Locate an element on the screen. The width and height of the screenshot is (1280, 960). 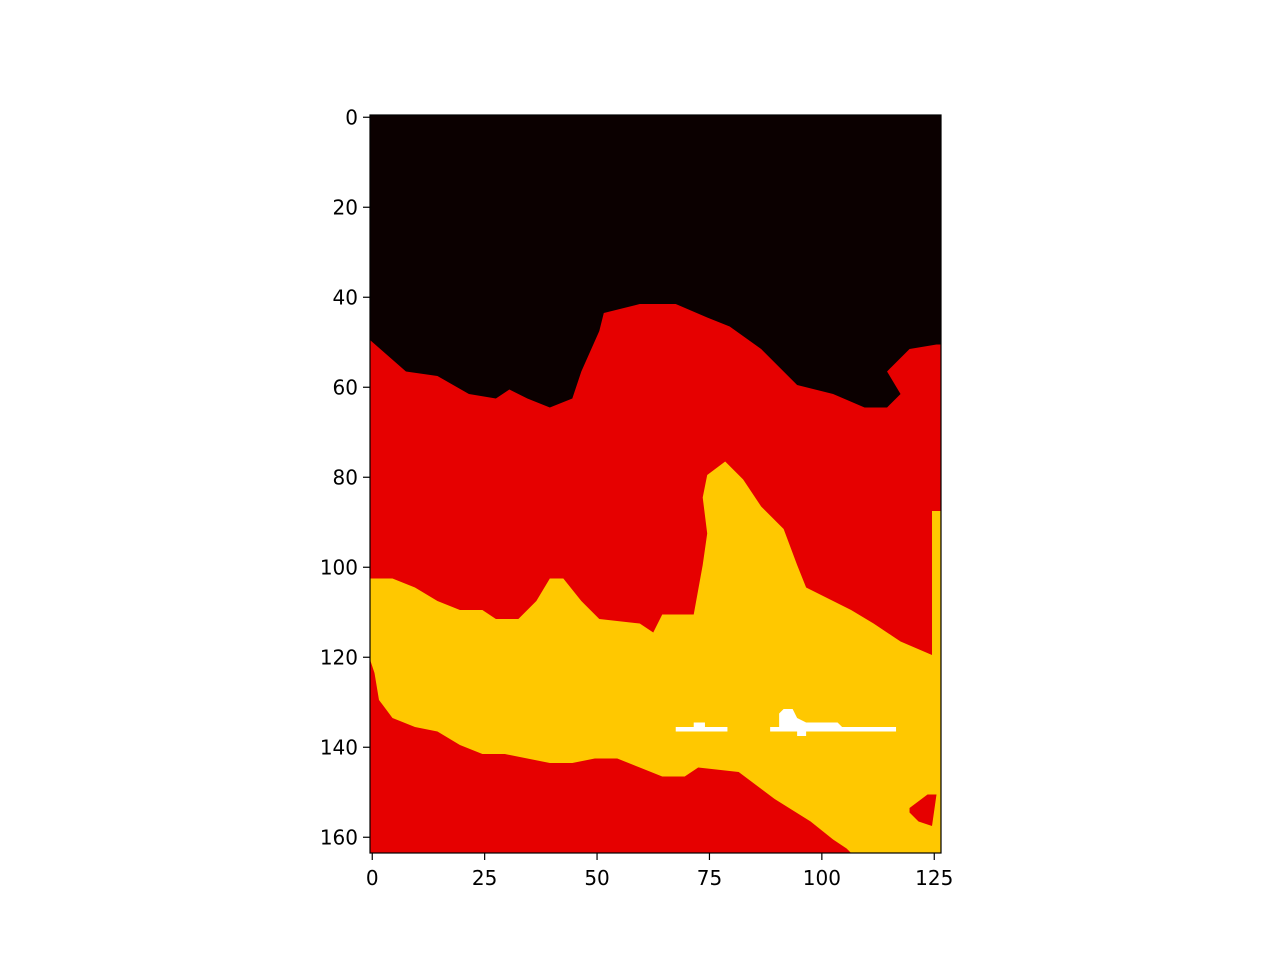
y-tick-label: 80 is located at coordinates (345, 477).